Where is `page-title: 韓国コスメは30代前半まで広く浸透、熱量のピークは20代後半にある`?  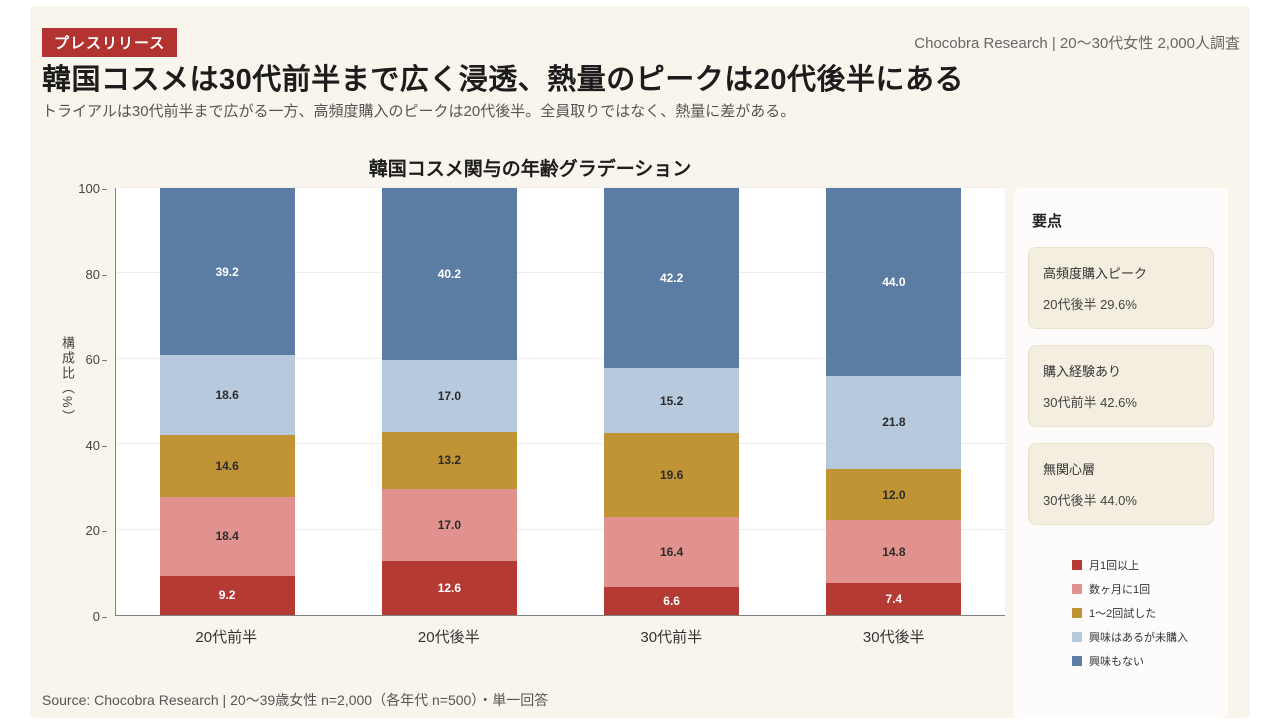
page-title: 韓国コスメは30代前半まで広く浸透、熱量のピークは20代後半にある is located at coordinates (503, 80).